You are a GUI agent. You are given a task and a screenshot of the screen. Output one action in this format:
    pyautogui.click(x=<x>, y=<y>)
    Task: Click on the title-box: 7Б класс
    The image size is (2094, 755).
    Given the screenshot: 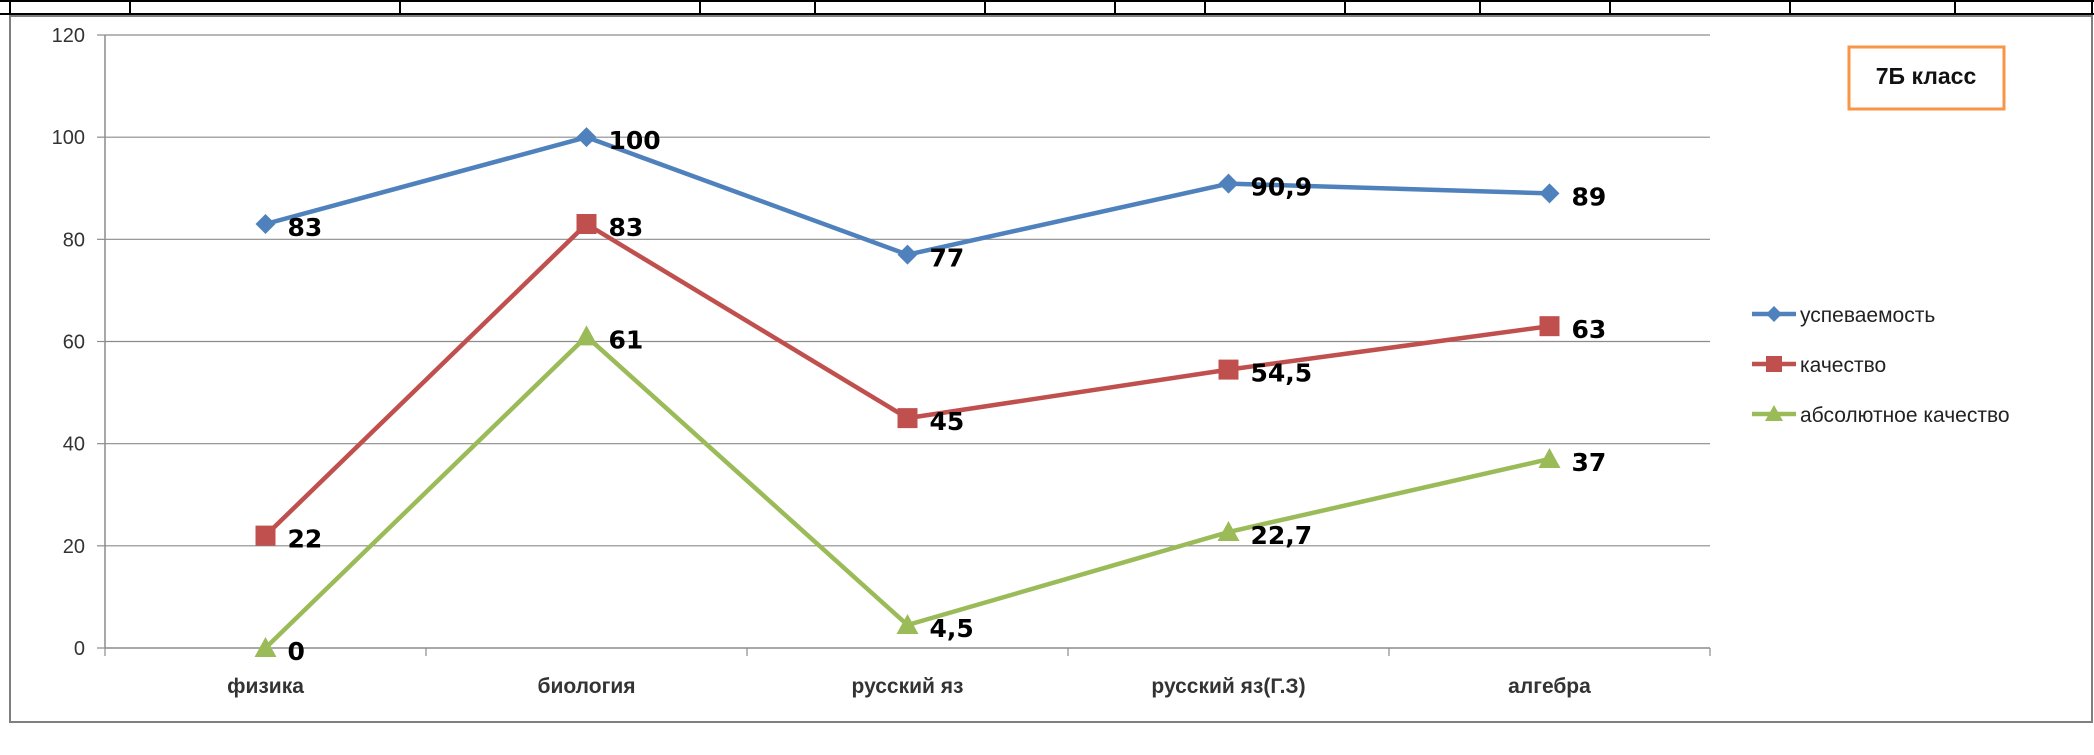 What is the action you would take?
    pyautogui.click(x=1926, y=78)
    